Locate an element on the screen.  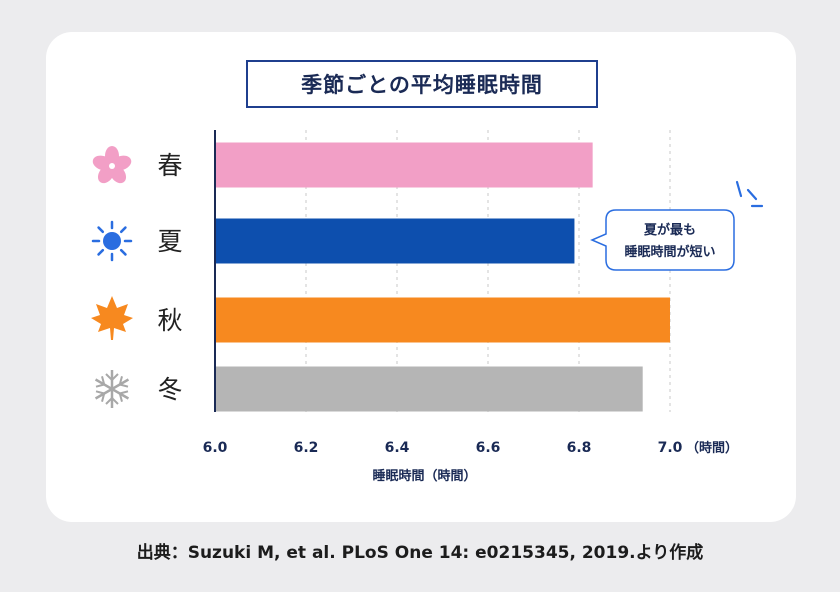
callout-line-1: 夏が最も is located at coordinates (669, 230).